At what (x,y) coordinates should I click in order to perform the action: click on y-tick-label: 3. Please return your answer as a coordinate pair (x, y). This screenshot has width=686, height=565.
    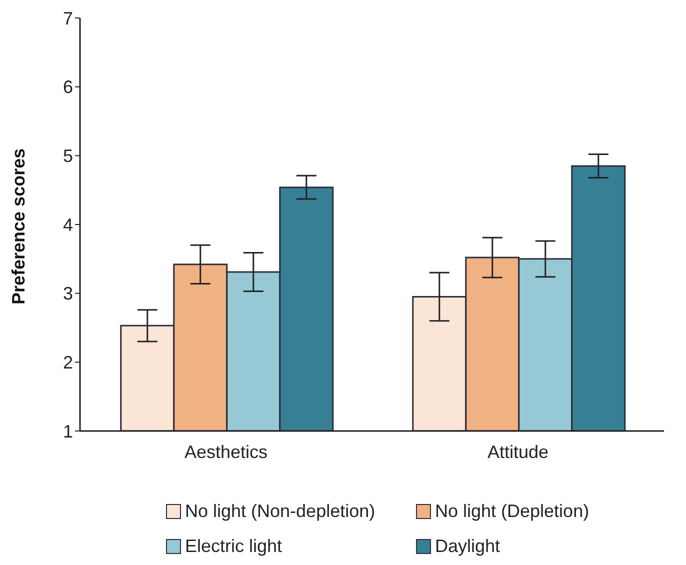
    Looking at the image, I should click on (67, 294).